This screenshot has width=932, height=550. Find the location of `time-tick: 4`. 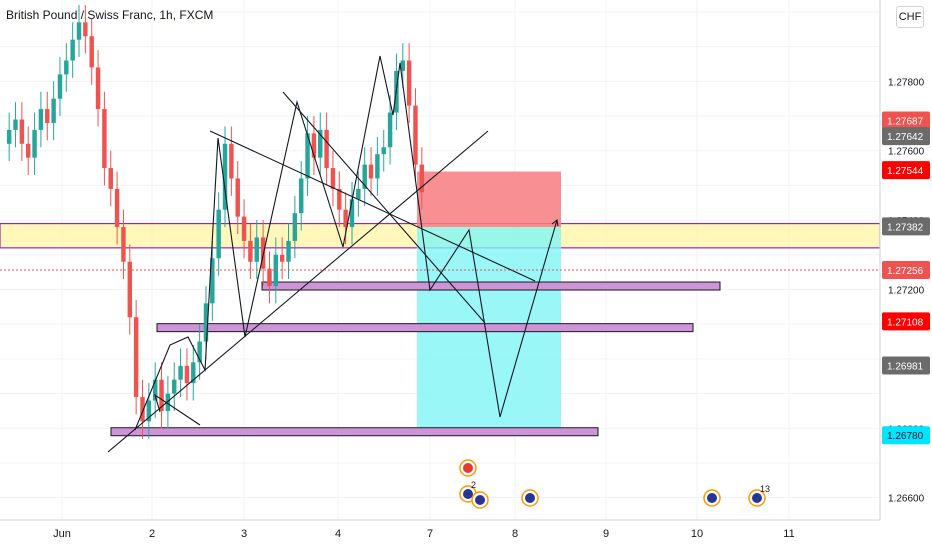

time-tick: 4 is located at coordinates (338, 534).